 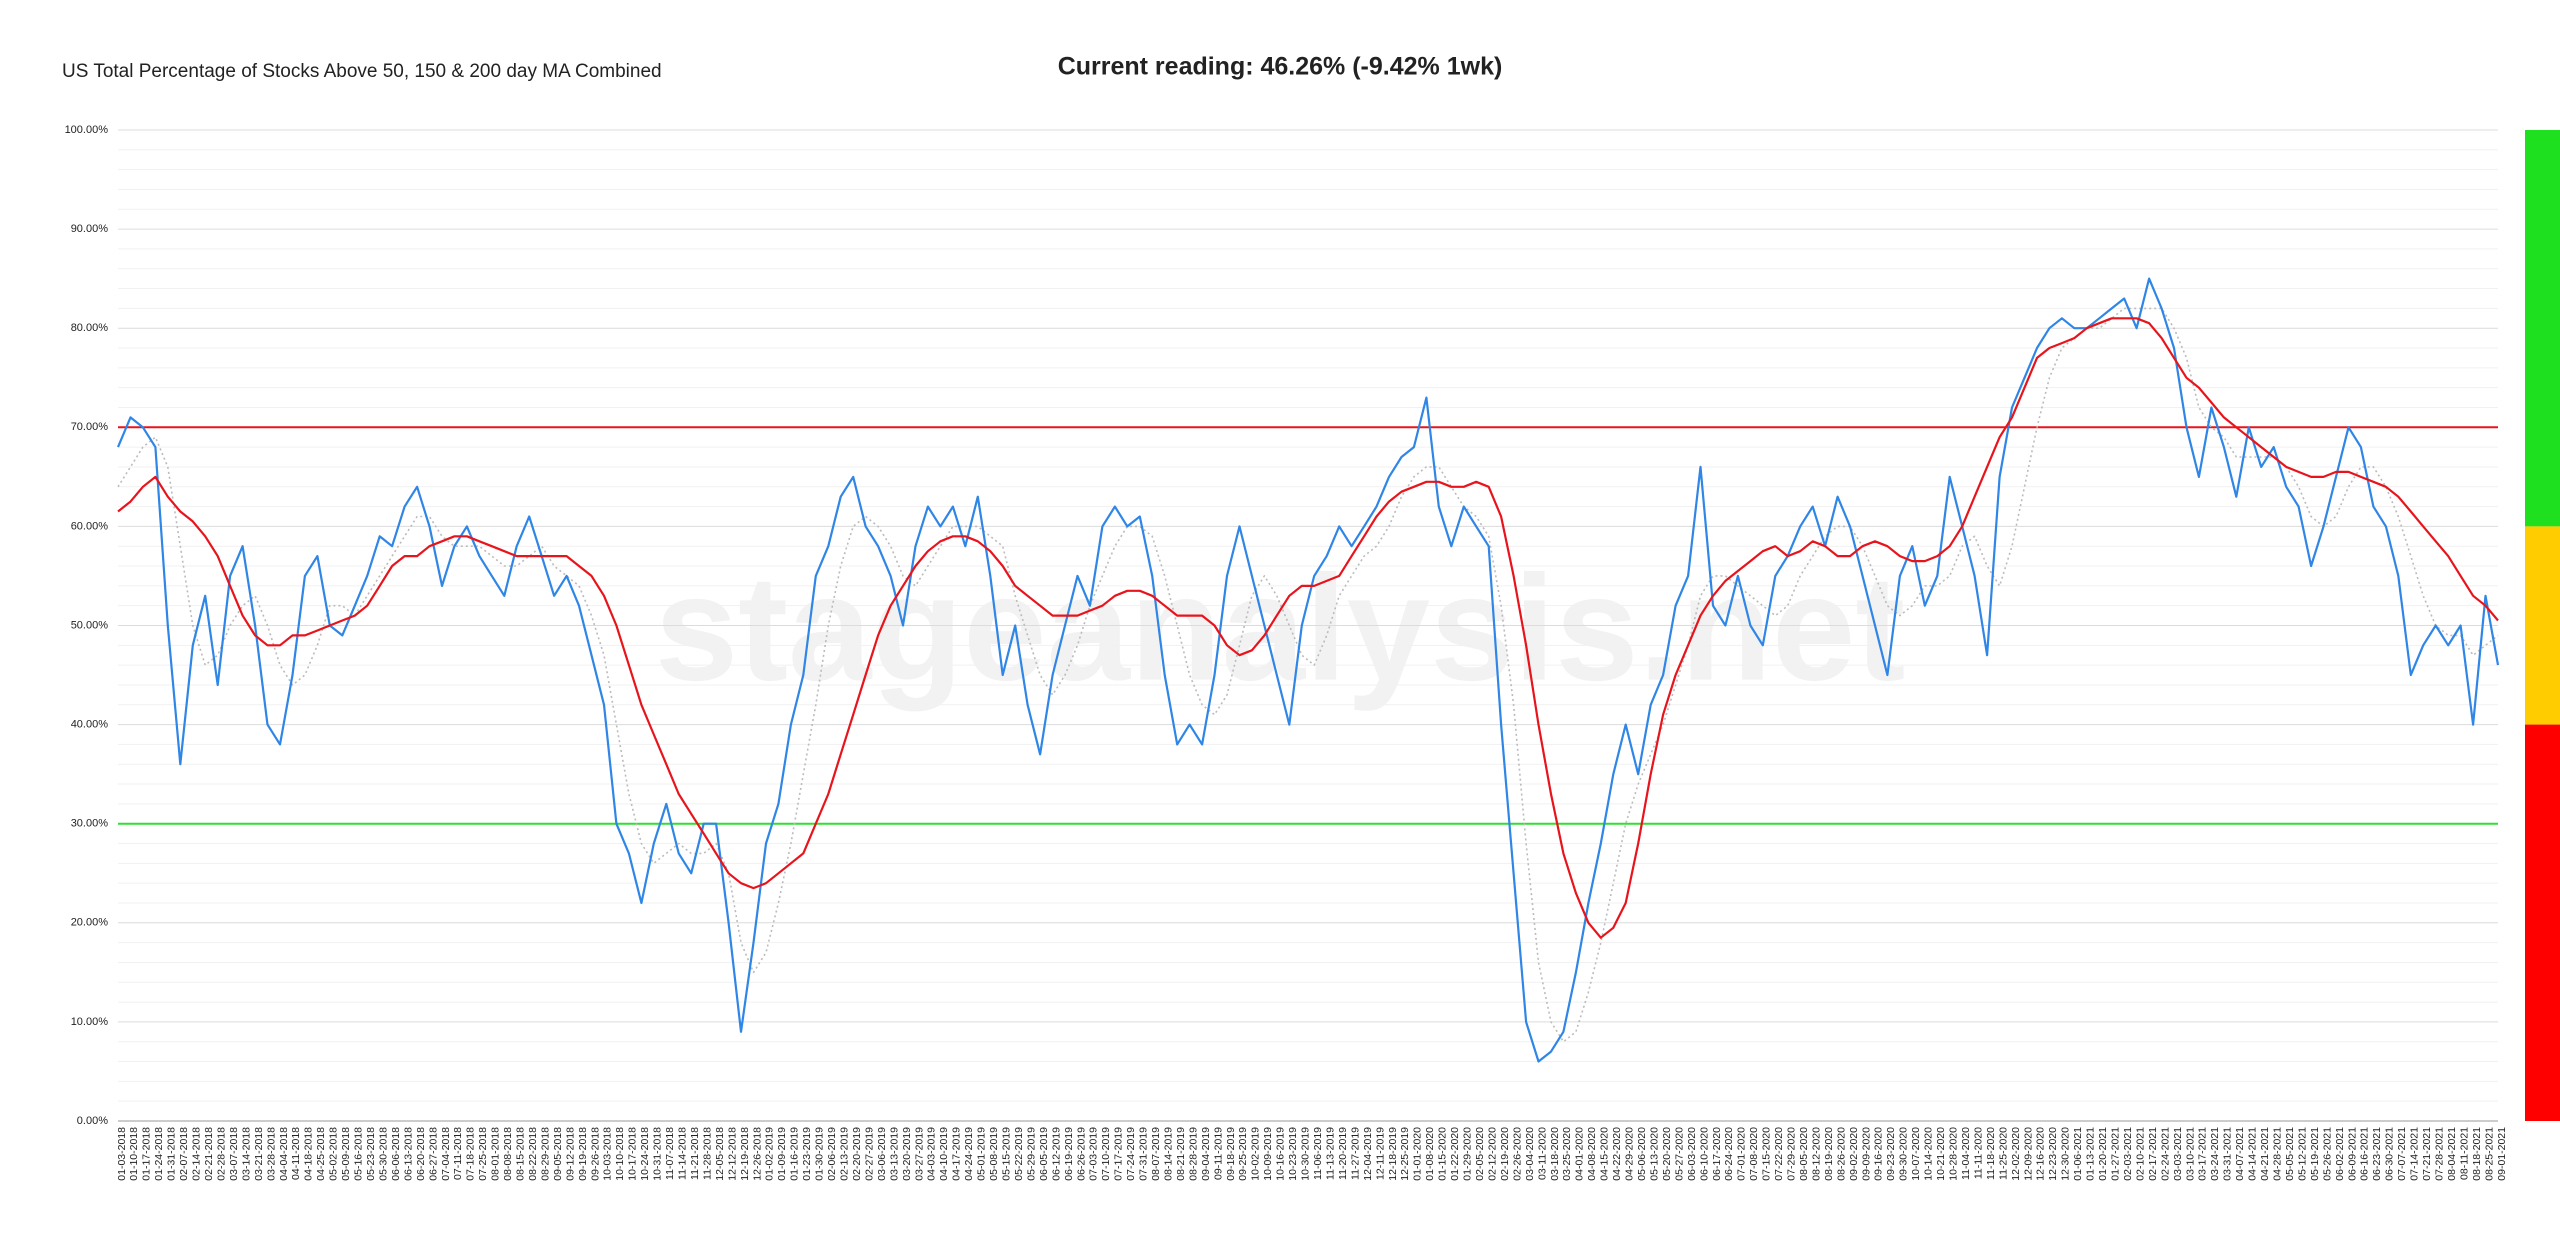 What do you see at coordinates (1094, 1154) in the screenshot?
I see `x-tick-label: 07-03-2019` at bounding box center [1094, 1154].